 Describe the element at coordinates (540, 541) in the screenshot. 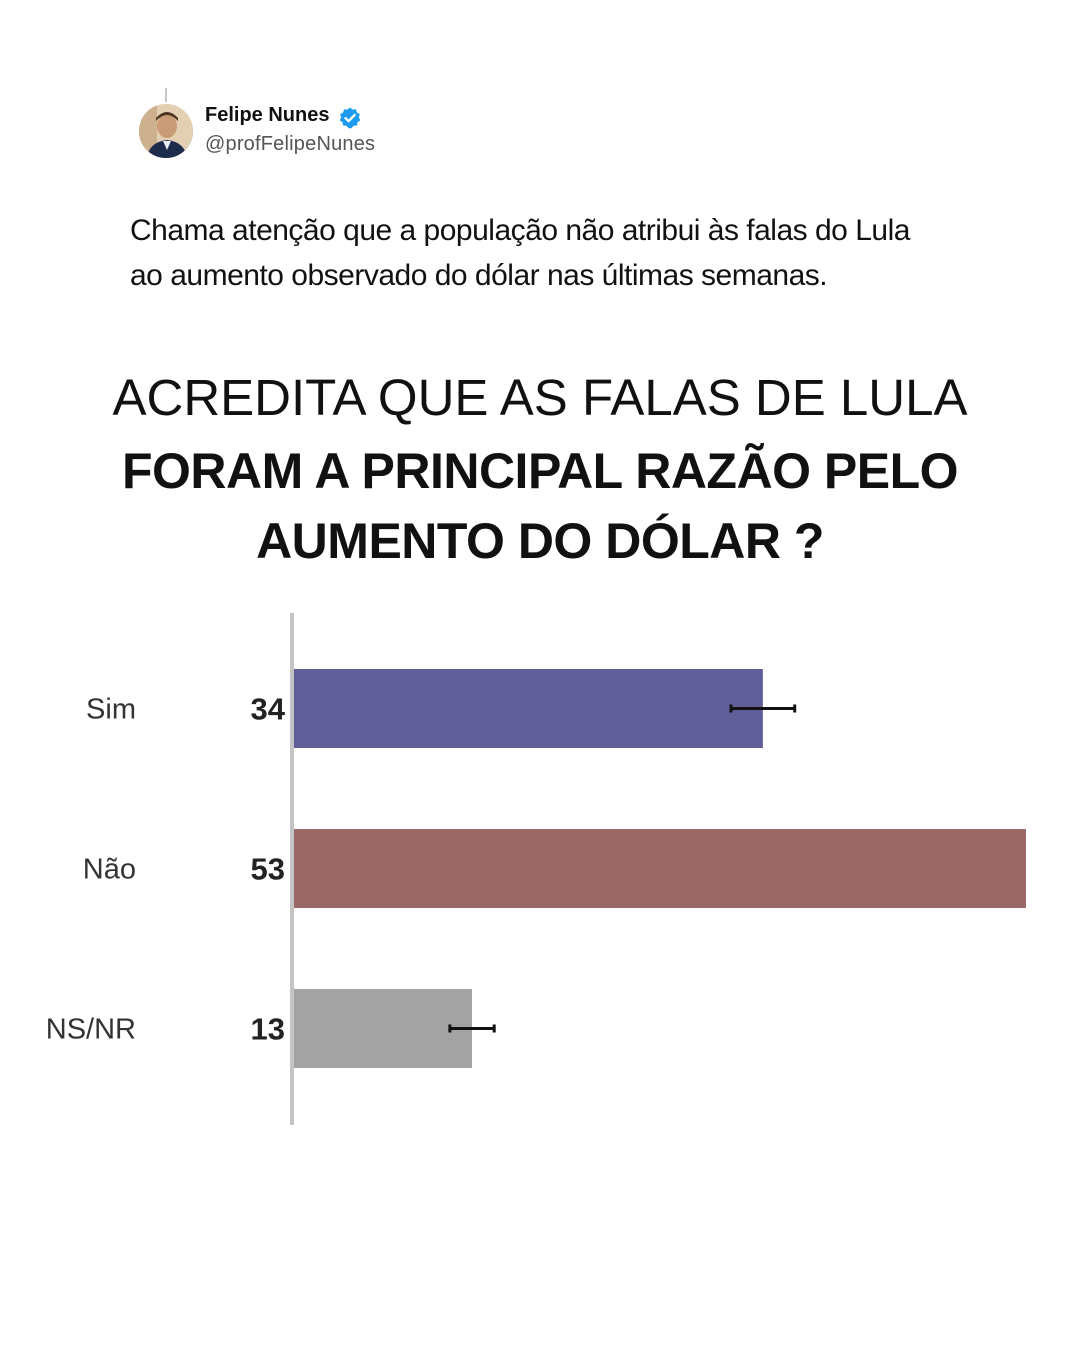

I see `chart-title-line: AUMENTO DO DÓLAR ?` at that location.